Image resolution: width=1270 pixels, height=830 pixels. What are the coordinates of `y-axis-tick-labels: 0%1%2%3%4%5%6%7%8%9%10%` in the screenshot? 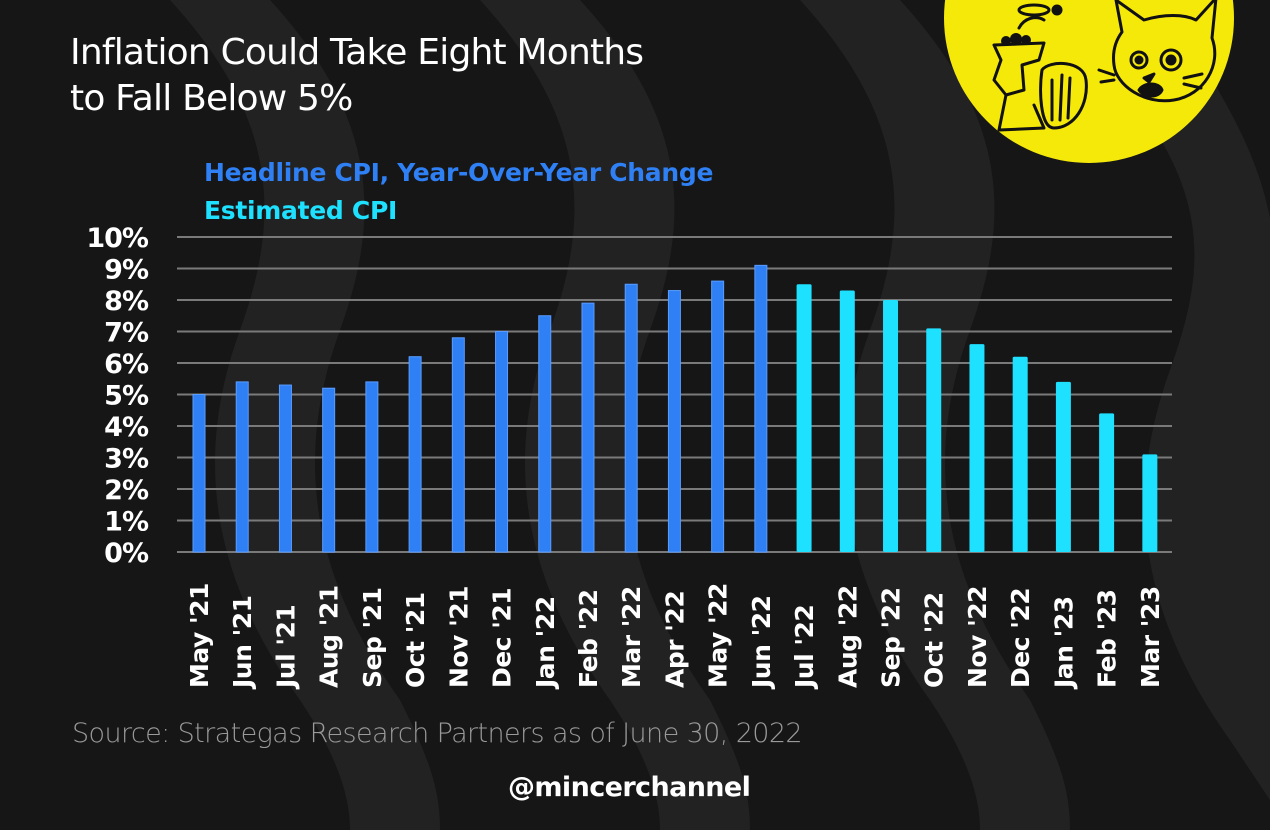 It's located at (118, 396).